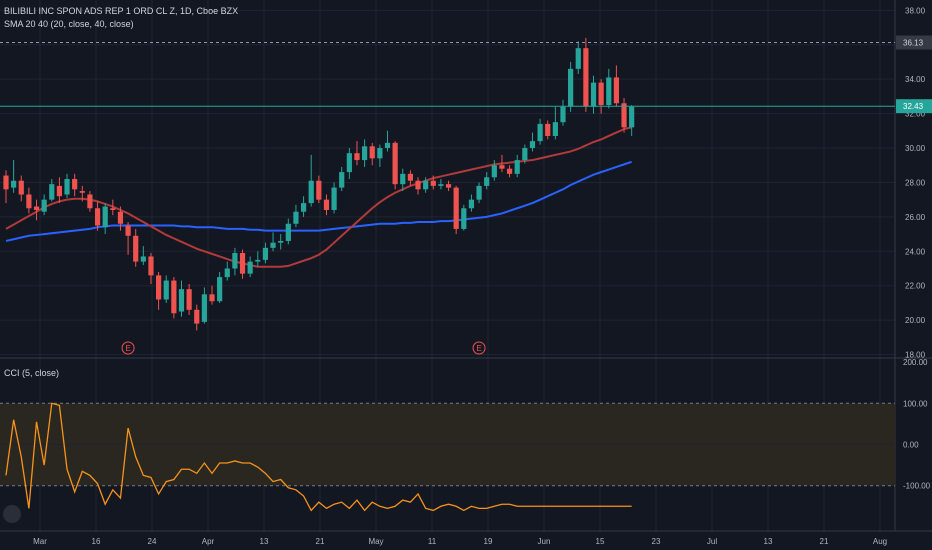 The width and height of the screenshot is (932, 550). I want to click on cci-tick-label: -100.00, so click(917, 486).